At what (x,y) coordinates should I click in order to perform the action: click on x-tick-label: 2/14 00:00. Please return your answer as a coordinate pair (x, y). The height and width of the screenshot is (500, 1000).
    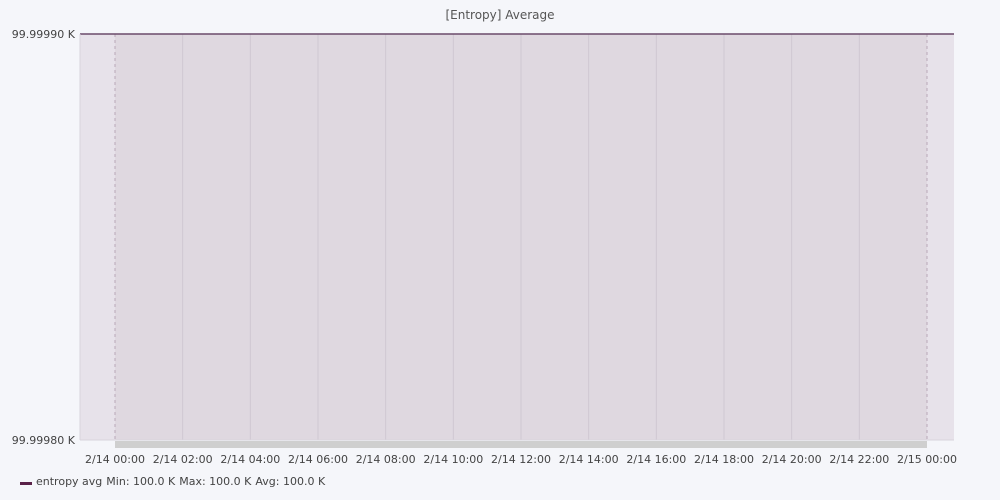
    Looking at the image, I should click on (115, 459).